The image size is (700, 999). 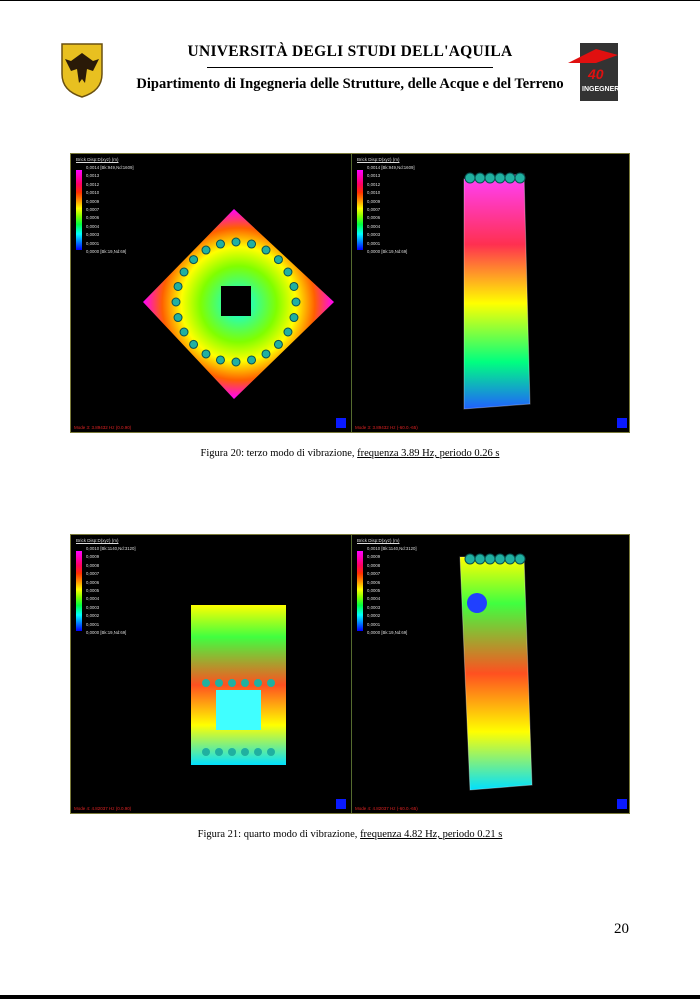 I want to click on caption-text: Figura 21: quarto modo di vibrazione,, so click(x=279, y=834).